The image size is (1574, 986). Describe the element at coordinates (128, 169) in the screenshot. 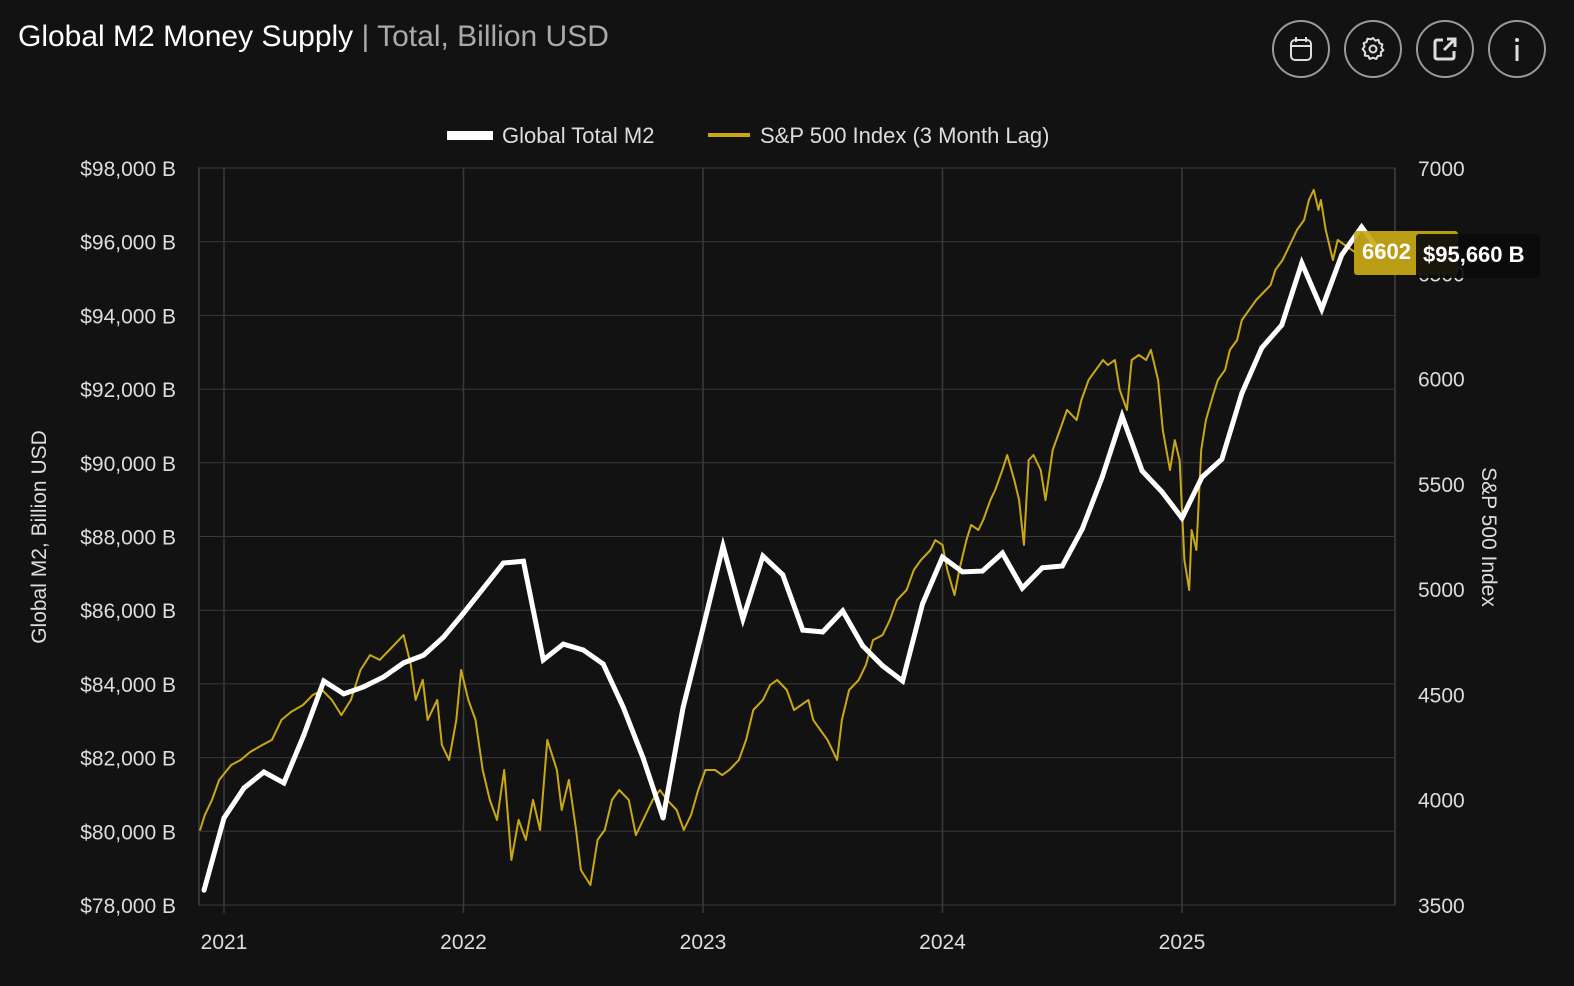

I see `y-left-tick-label: $98,000 B` at that location.